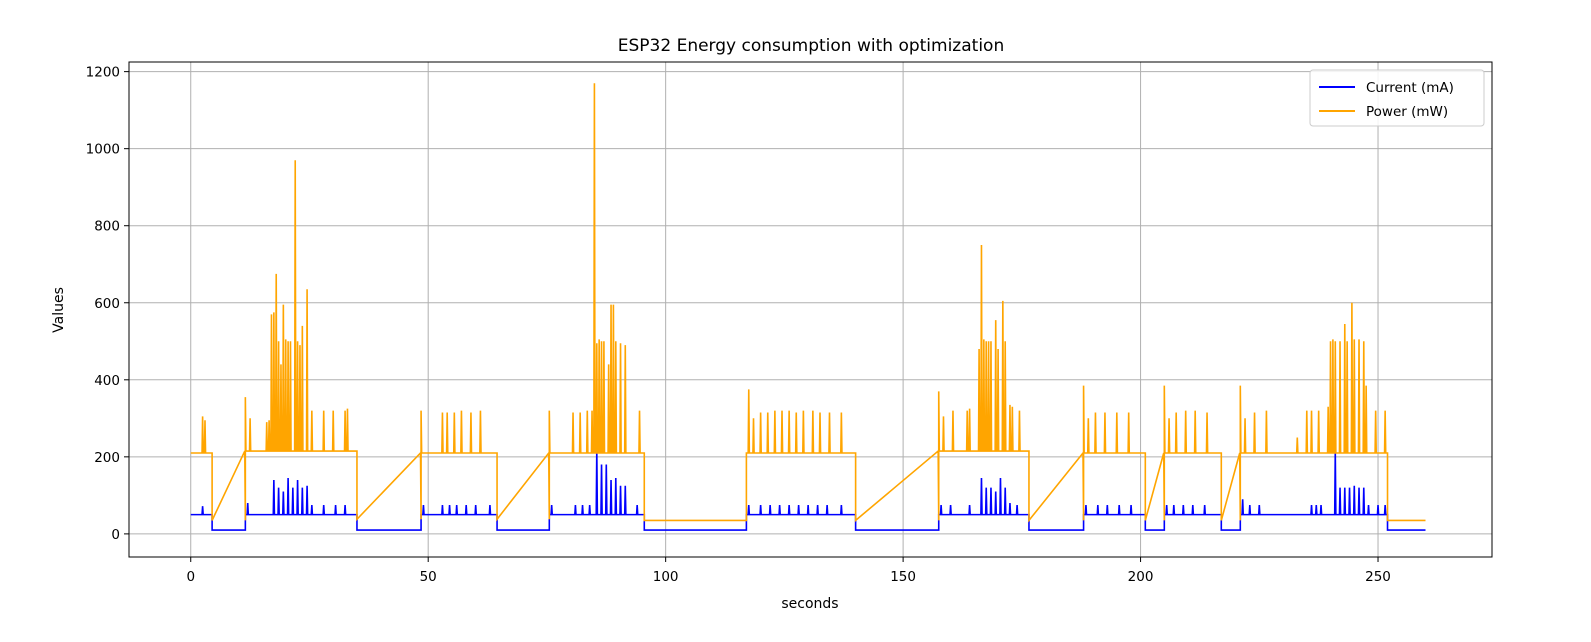  I want to click on legend: Current (mA) Power (mW), so click(1397, 98).